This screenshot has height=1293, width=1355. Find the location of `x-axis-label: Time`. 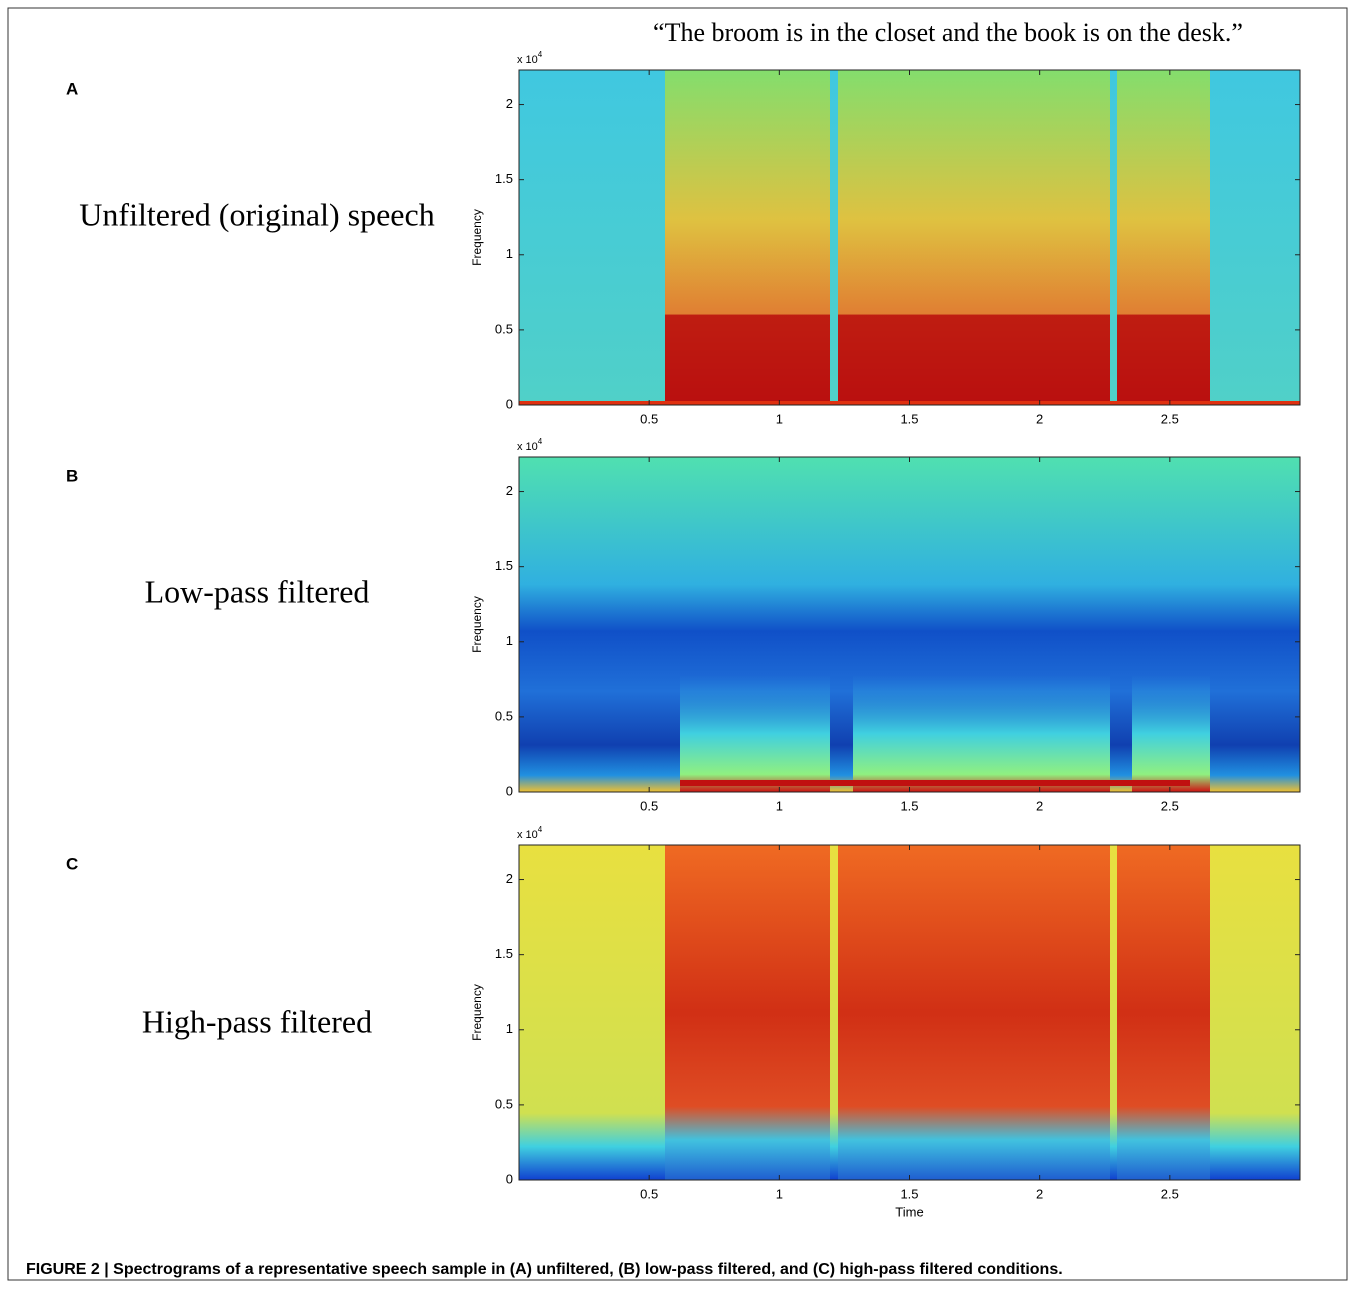

x-axis-label: Time is located at coordinates (909, 1211).